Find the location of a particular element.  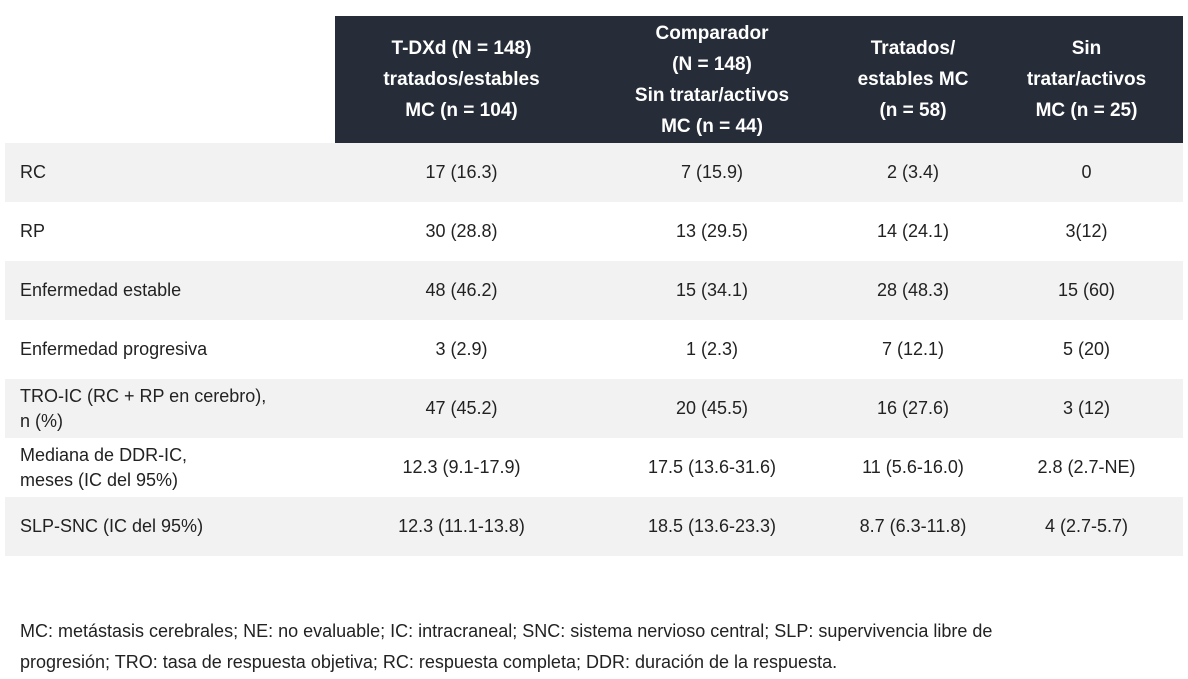

row-label: RP is located at coordinates (170, 231).